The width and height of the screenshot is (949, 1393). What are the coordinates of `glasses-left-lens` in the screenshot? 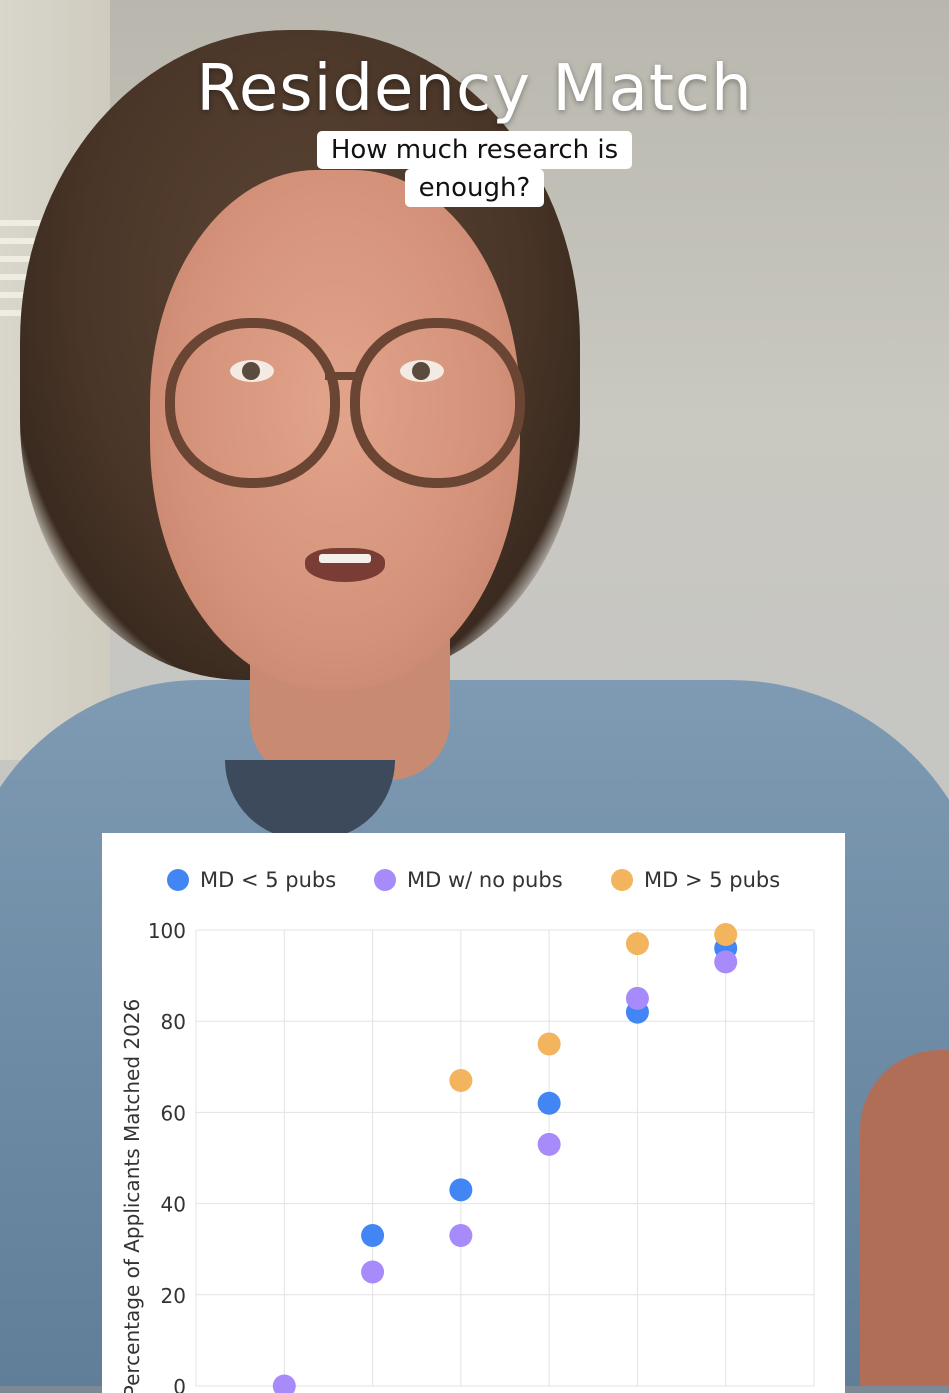 It's located at (252, 403).